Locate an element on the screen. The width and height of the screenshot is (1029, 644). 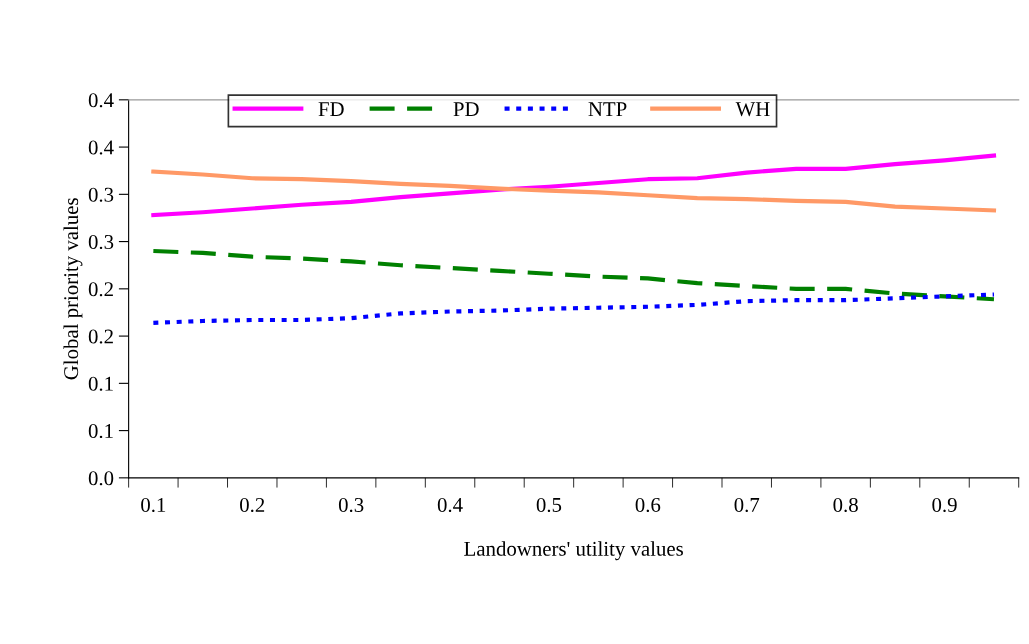
x-tick-label: 0.5 is located at coordinates (549, 505).